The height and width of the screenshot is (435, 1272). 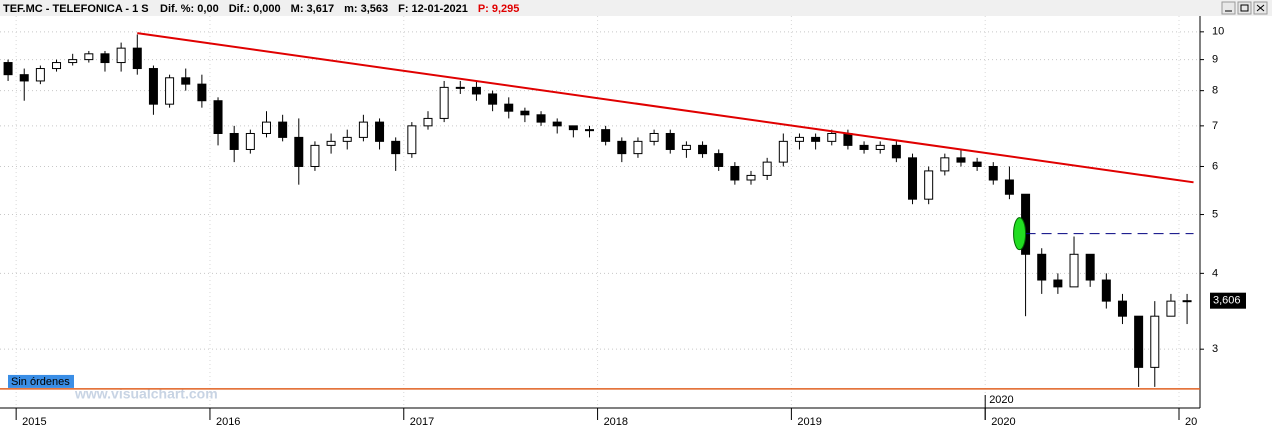 What do you see at coordinates (433, 9) in the screenshot?
I see `header-field: F: 12-01-2021` at bounding box center [433, 9].